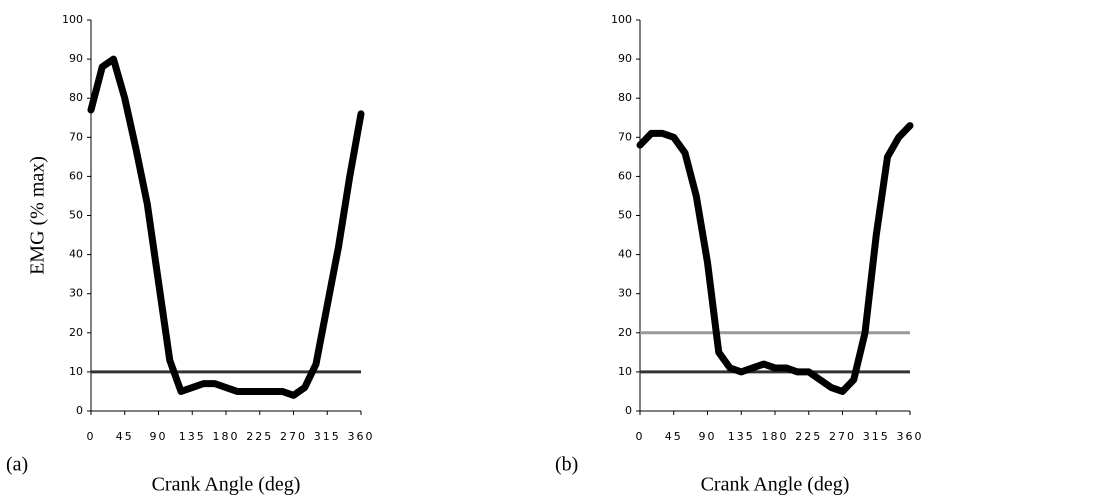 The image size is (1101, 500). I want to click on panel-label: (b), so click(566, 465).